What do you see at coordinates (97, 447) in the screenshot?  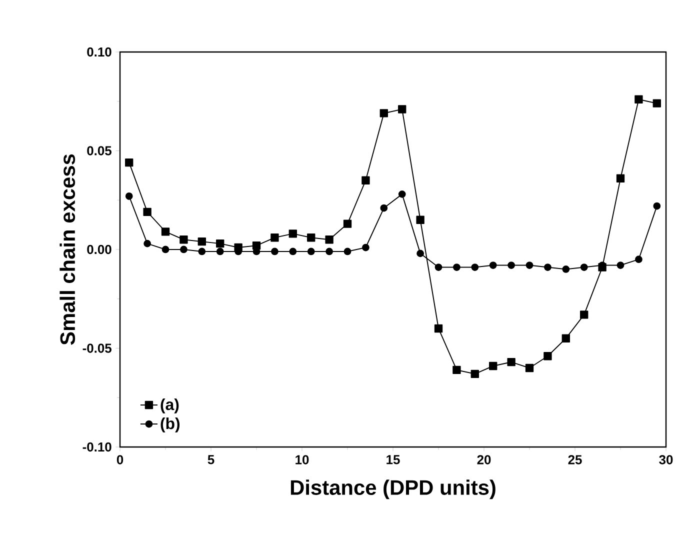 I see `y-tick-label: -0.10` at bounding box center [97, 447].